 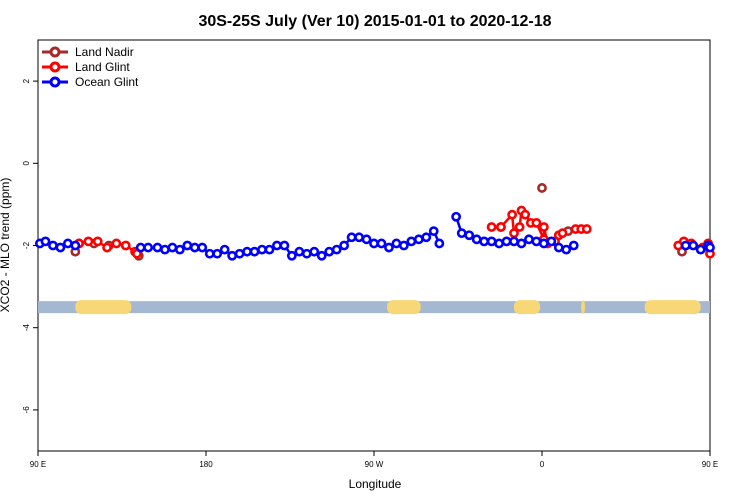 I want to click on legend-entry-ocean-glint: Ocean Glint, so click(x=90, y=82).